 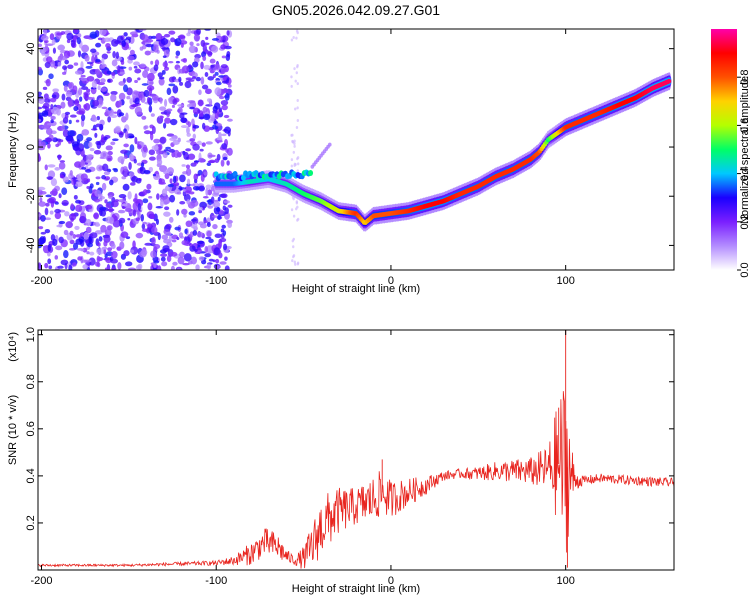 I want to click on y-tick-label: 0.8, so click(x=31, y=381).